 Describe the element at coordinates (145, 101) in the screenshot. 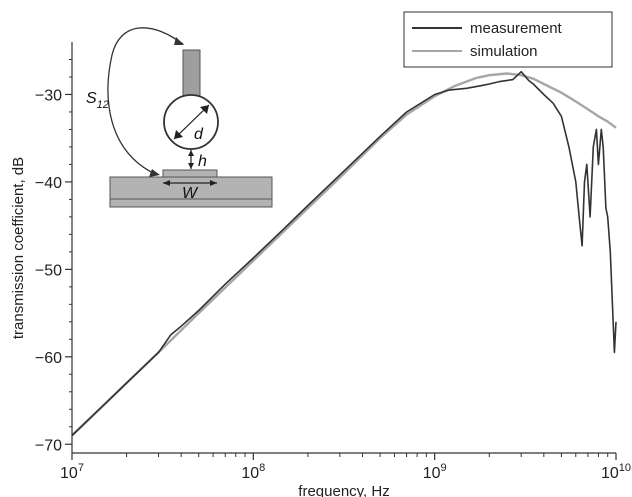

I see `s12-path` at that location.